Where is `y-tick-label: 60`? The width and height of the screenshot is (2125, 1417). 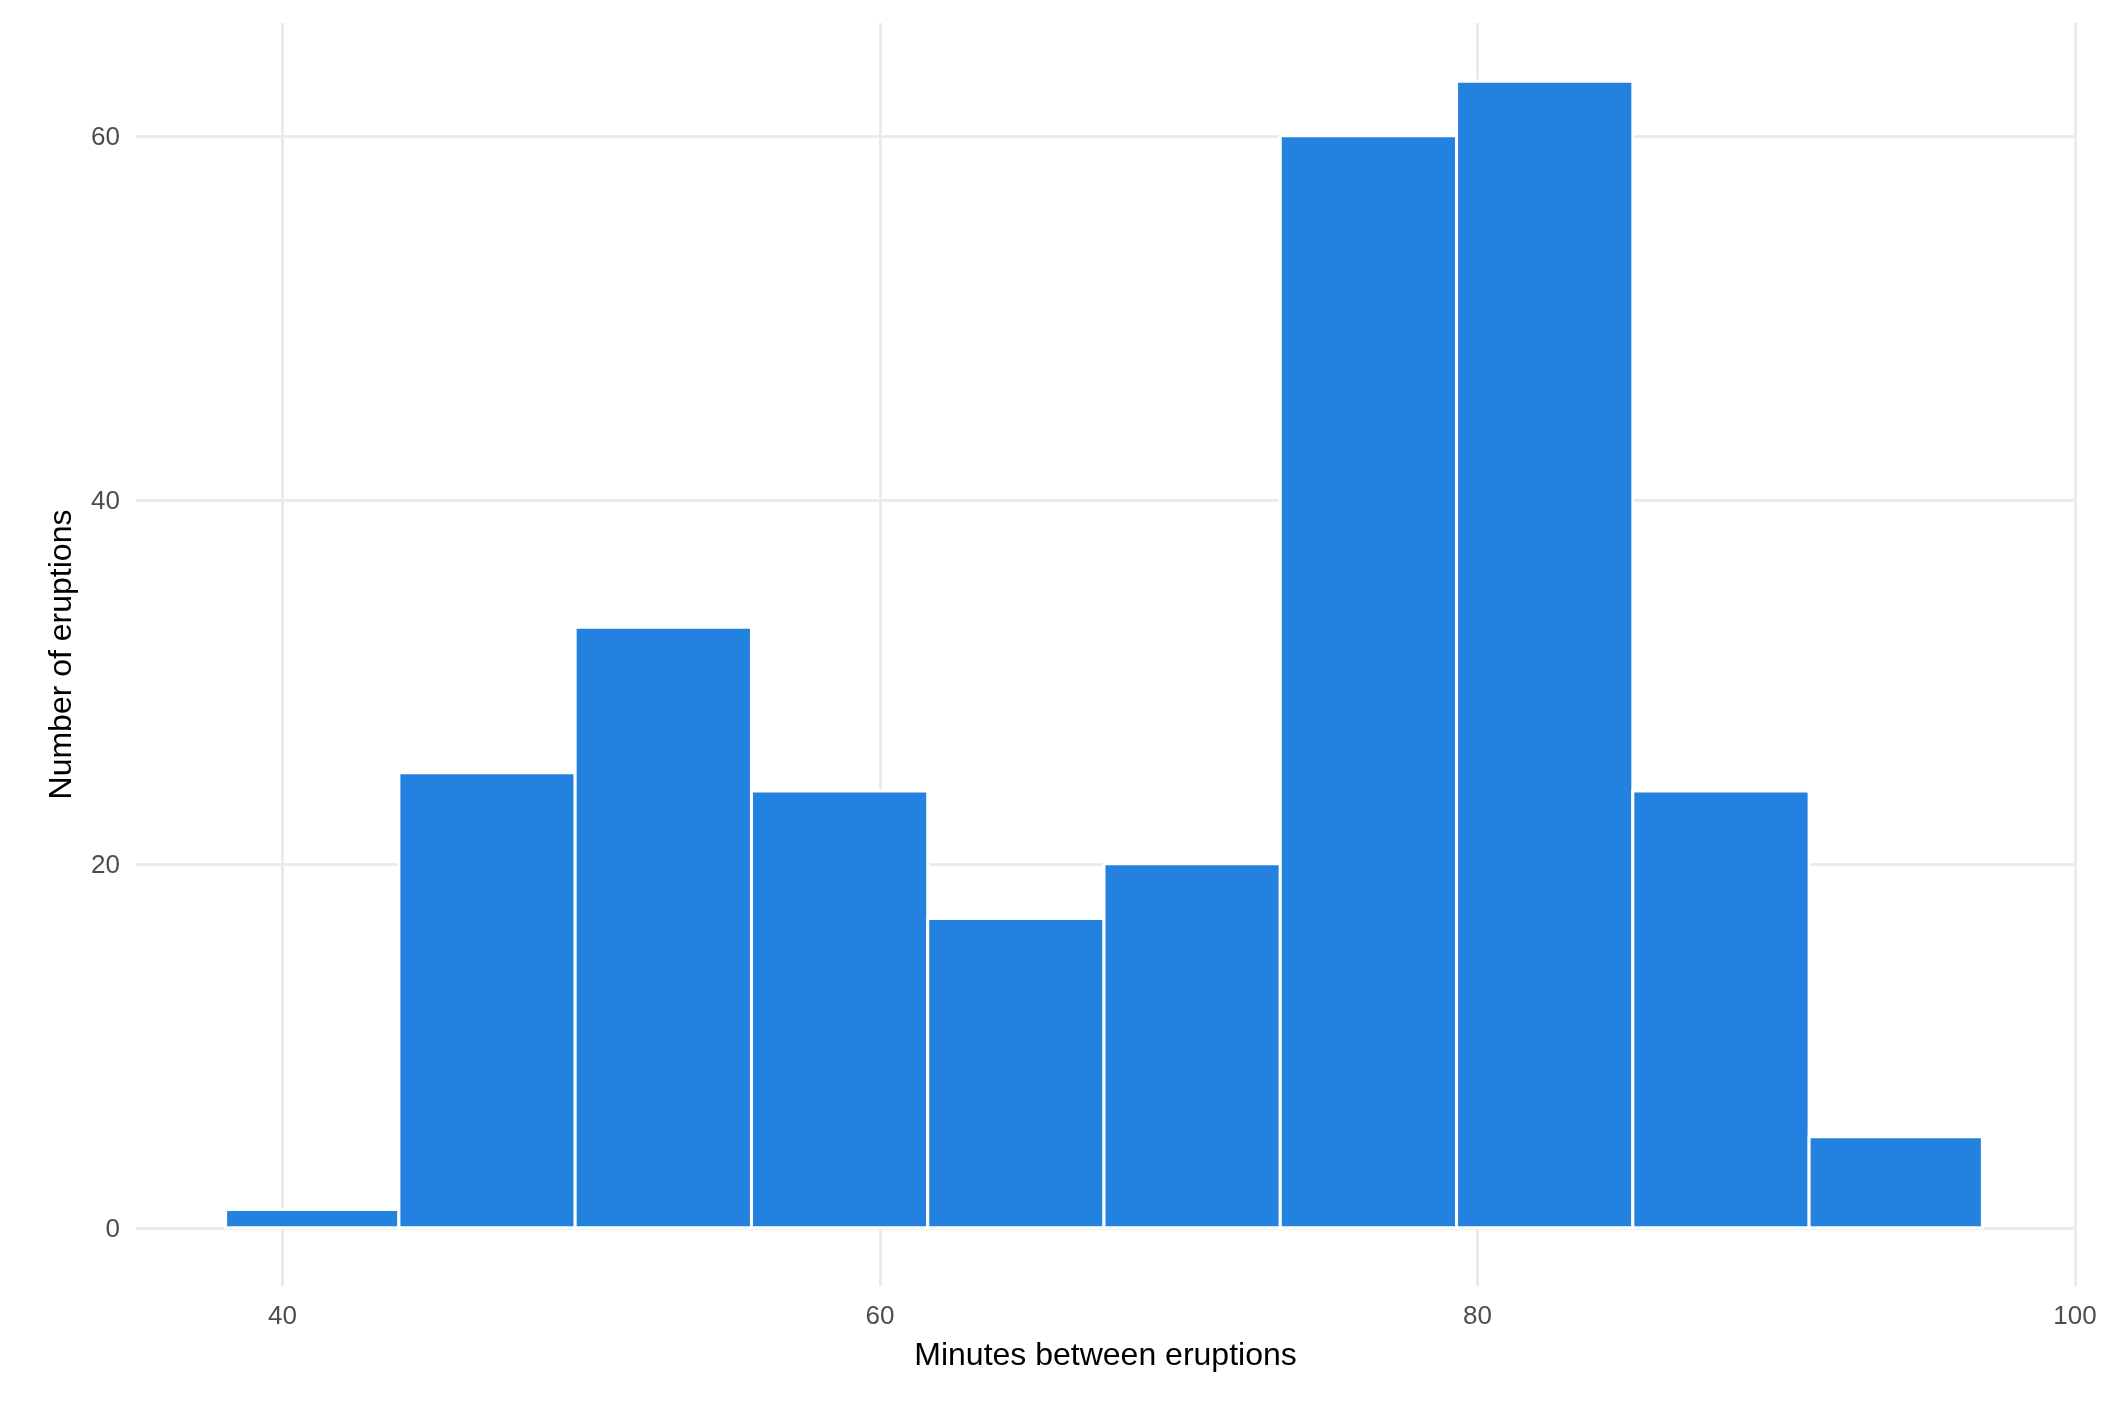
y-tick-label: 60 is located at coordinates (105, 135).